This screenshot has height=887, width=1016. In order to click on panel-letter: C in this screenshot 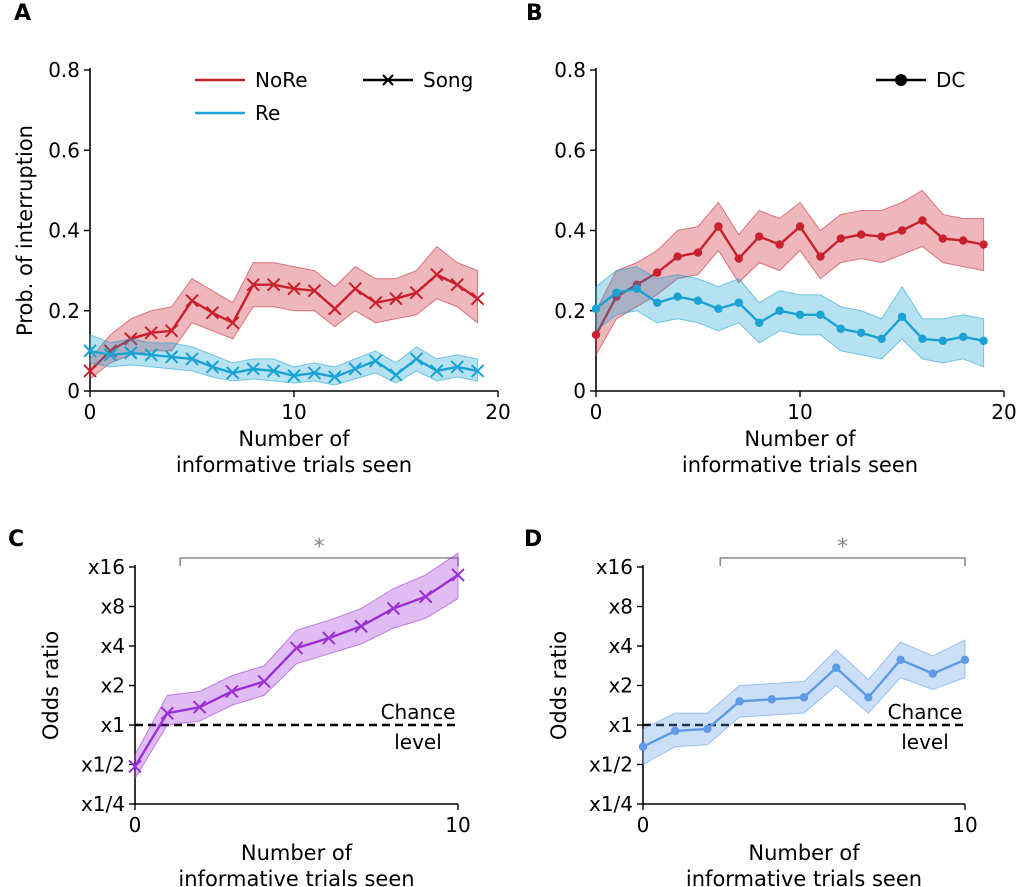, I will do `click(16, 539)`.